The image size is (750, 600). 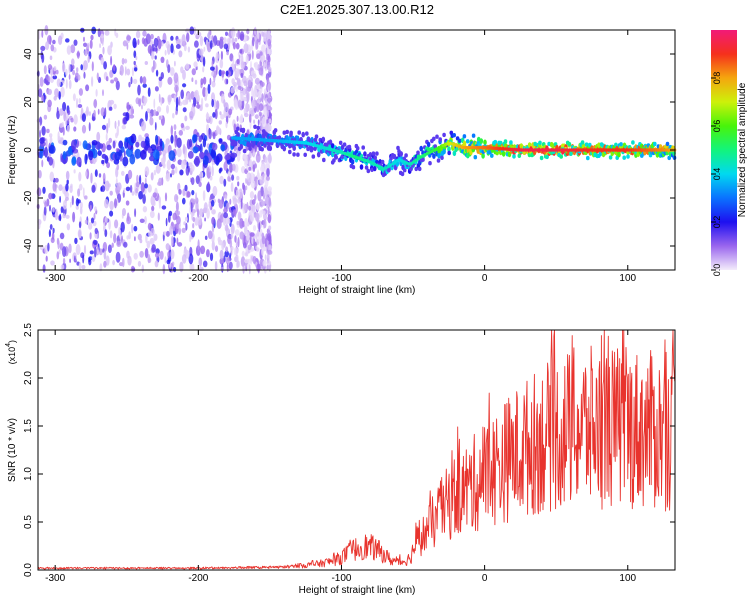 What do you see at coordinates (28, 102) in the screenshot?
I see `y-tick-label: 20` at bounding box center [28, 102].